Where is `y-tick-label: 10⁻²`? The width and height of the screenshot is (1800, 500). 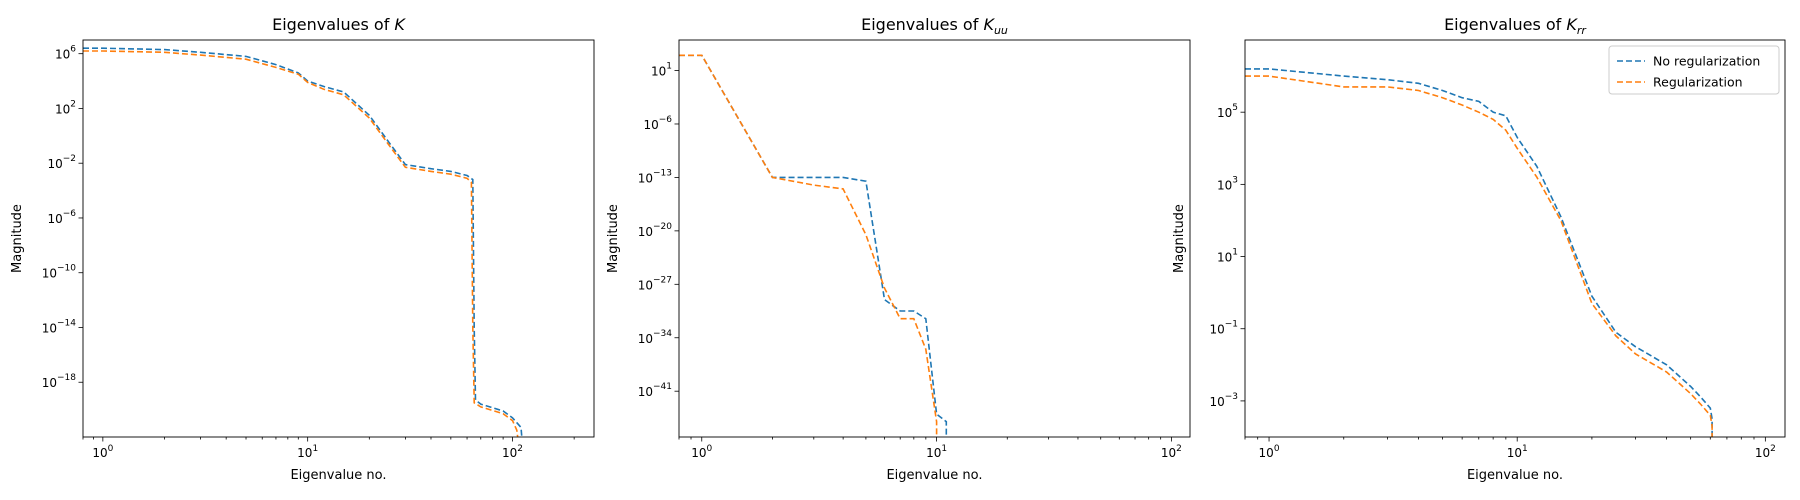
y-tick-label: 10⁻² is located at coordinates (61, 162).